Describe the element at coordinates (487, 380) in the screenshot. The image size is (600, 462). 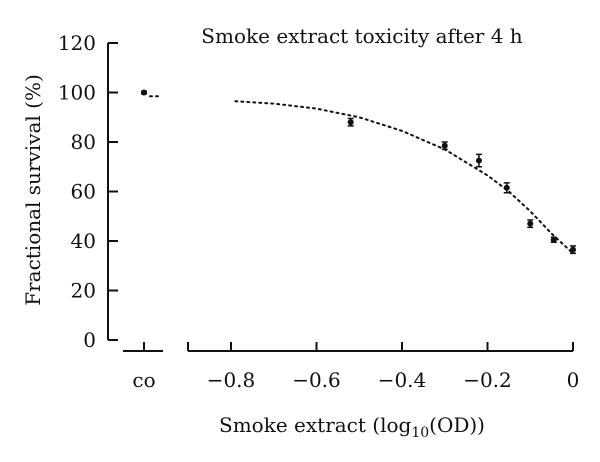
I see `x-tick-label: −0.2` at that location.